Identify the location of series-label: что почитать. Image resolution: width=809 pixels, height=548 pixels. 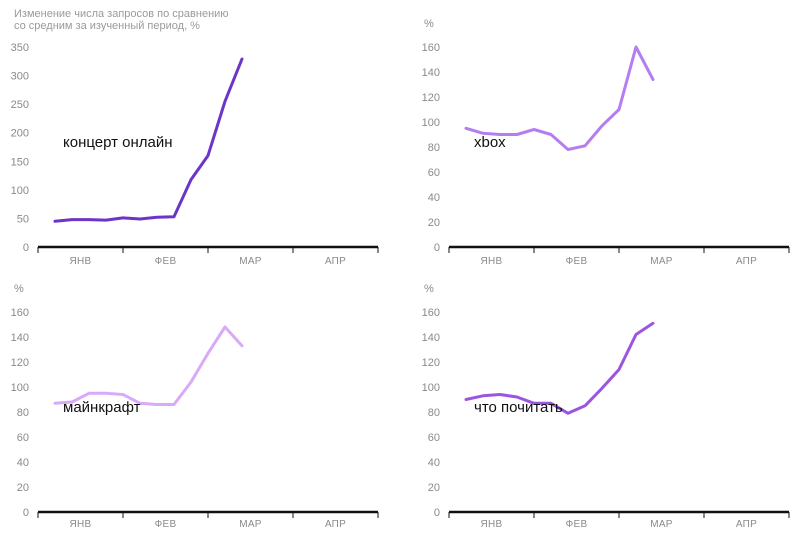
(518, 407).